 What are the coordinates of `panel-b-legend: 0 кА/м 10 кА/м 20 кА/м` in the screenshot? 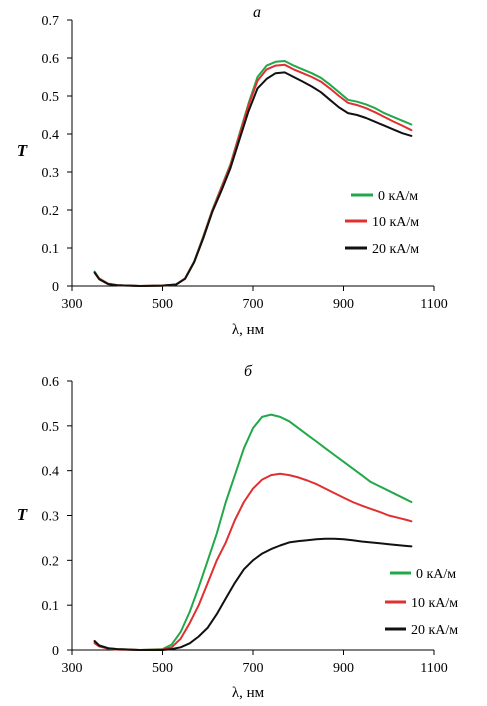 It's located at (421, 602).